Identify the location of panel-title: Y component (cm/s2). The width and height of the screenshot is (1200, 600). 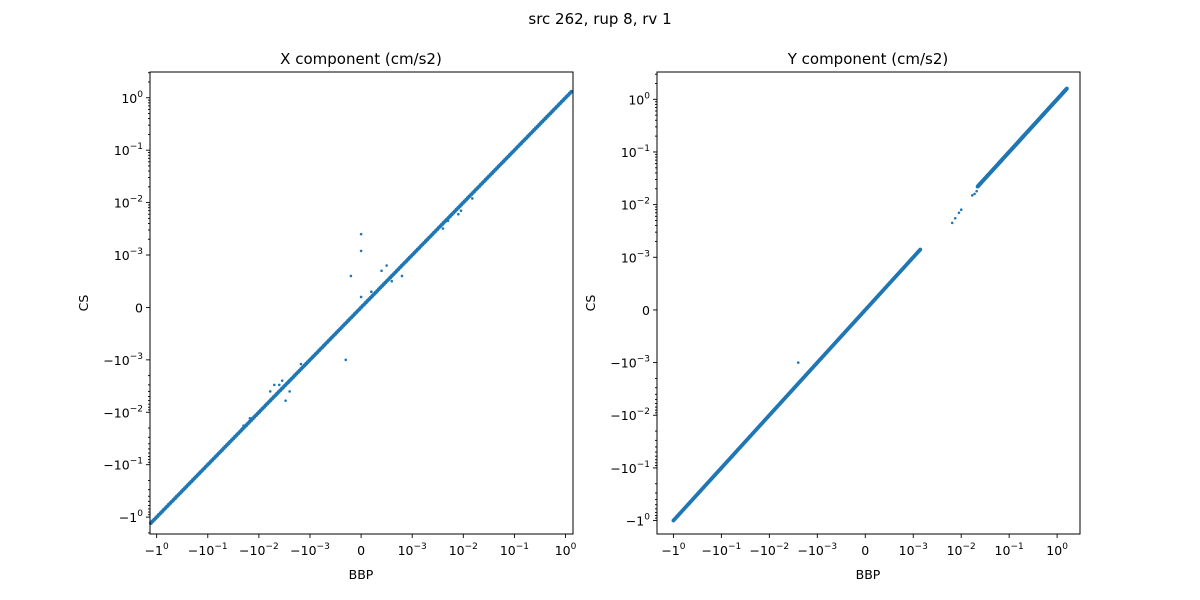
(868, 59).